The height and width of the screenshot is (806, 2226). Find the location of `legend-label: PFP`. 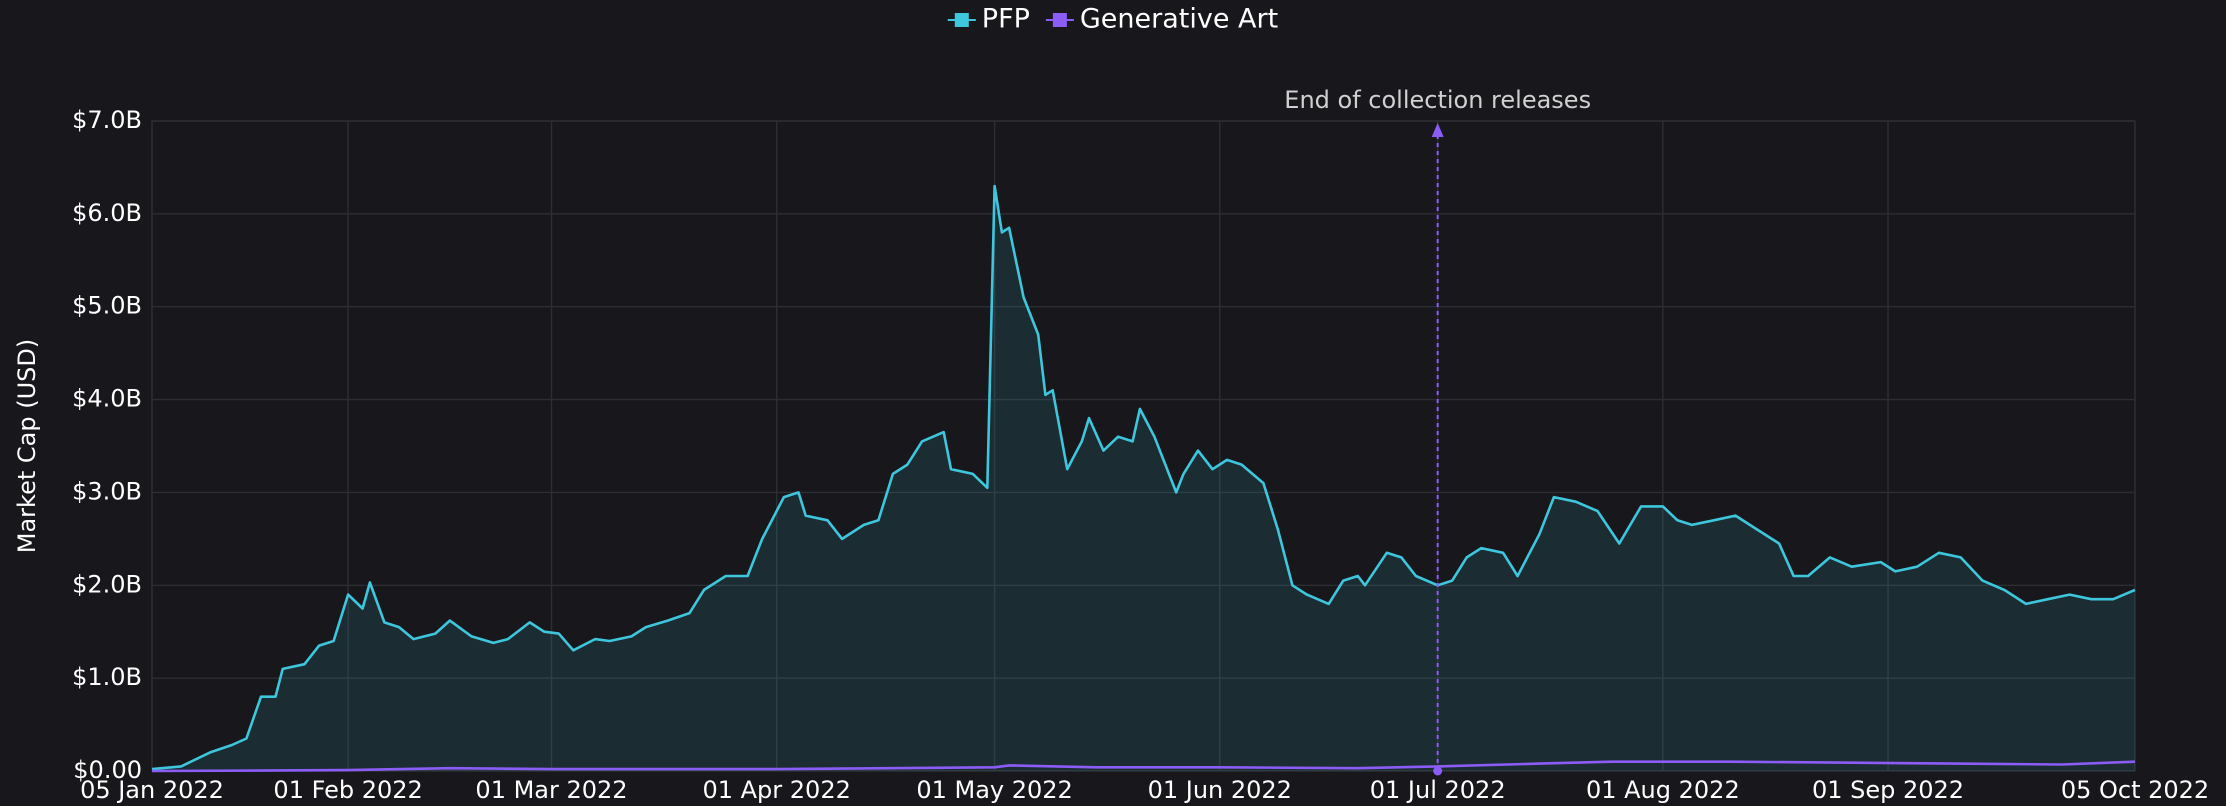

legend-label: PFP is located at coordinates (1006, 19).